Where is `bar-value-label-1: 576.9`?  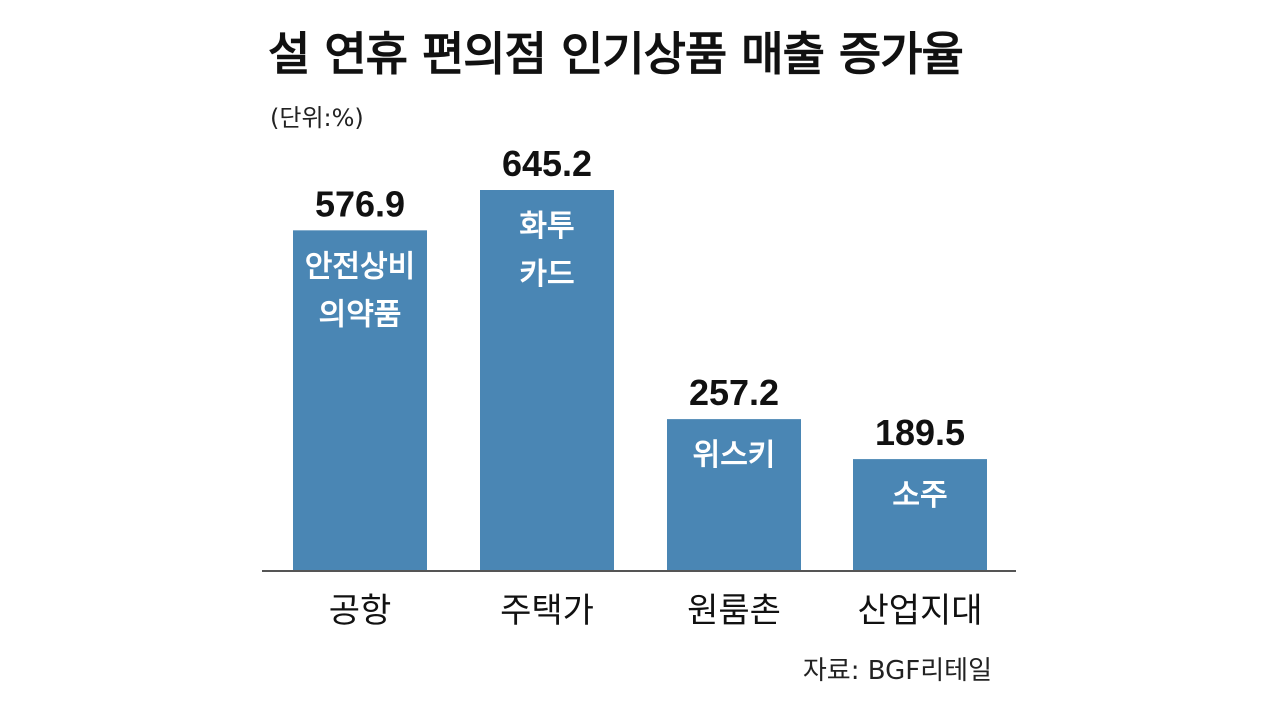 bar-value-label-1: 576.9 is located at coordinates (360, 203).